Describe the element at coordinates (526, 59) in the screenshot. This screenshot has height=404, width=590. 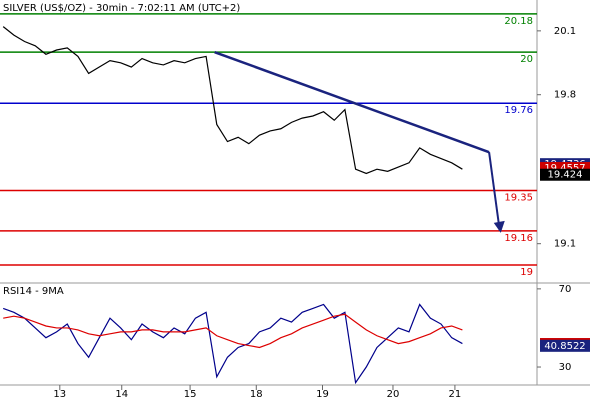
I see `level-label: 20` at that location.